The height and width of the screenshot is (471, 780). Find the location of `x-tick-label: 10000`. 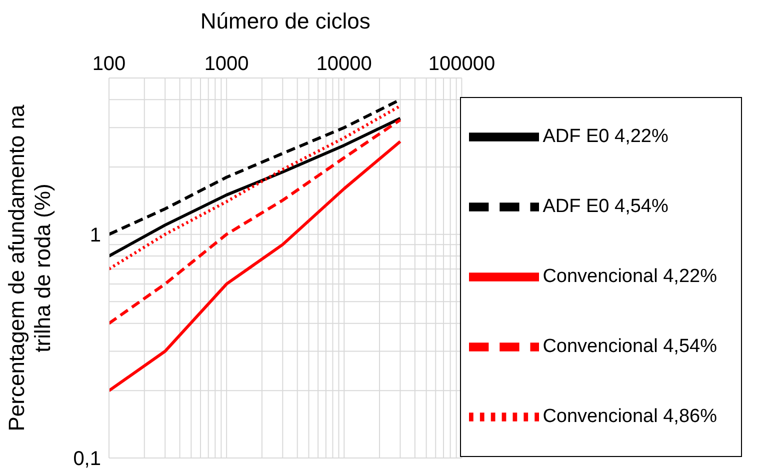

x-tick-label: 10000 is located at coordinates (344, 64).